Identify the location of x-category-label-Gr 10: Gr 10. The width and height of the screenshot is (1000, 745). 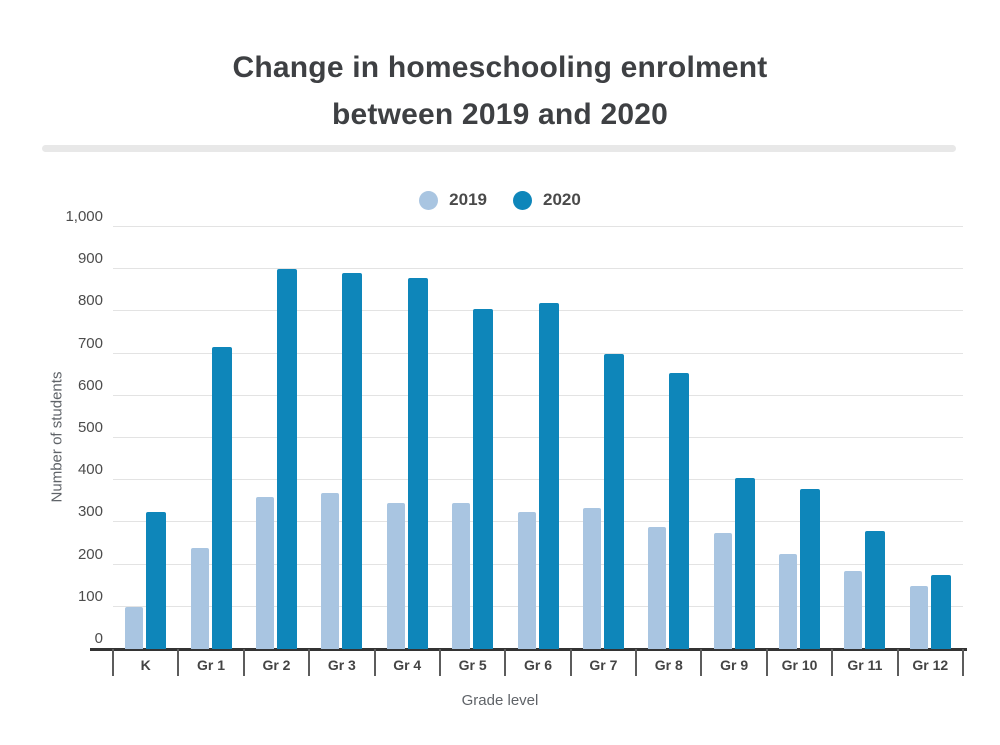
(799, 665).